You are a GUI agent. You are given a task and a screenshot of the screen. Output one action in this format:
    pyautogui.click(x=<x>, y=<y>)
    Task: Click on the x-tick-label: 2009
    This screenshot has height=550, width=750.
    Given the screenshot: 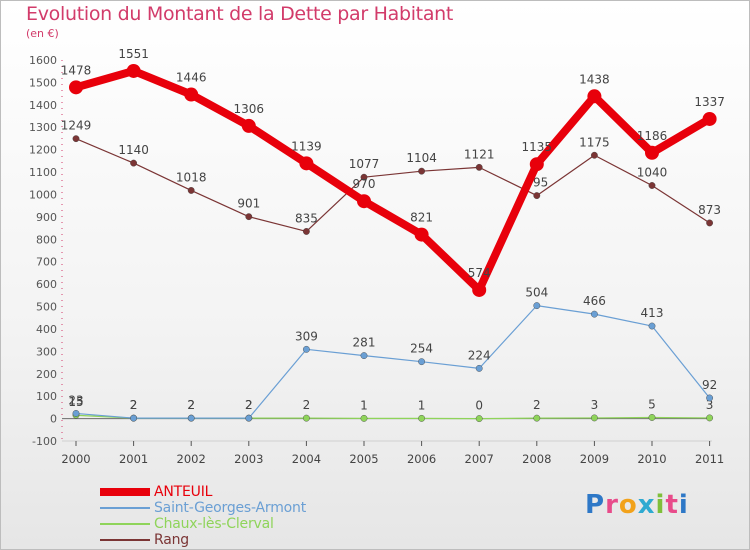 What is the action you would take?
    pyautogui.click(x=594, y=459)
    